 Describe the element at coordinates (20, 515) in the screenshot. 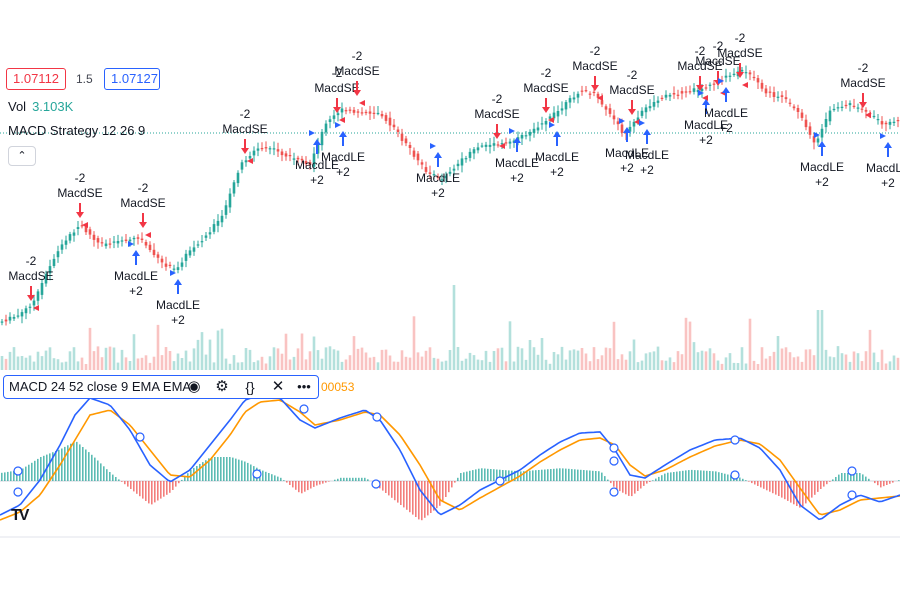

I see `tradingview-logo-icon: TV` at that location.